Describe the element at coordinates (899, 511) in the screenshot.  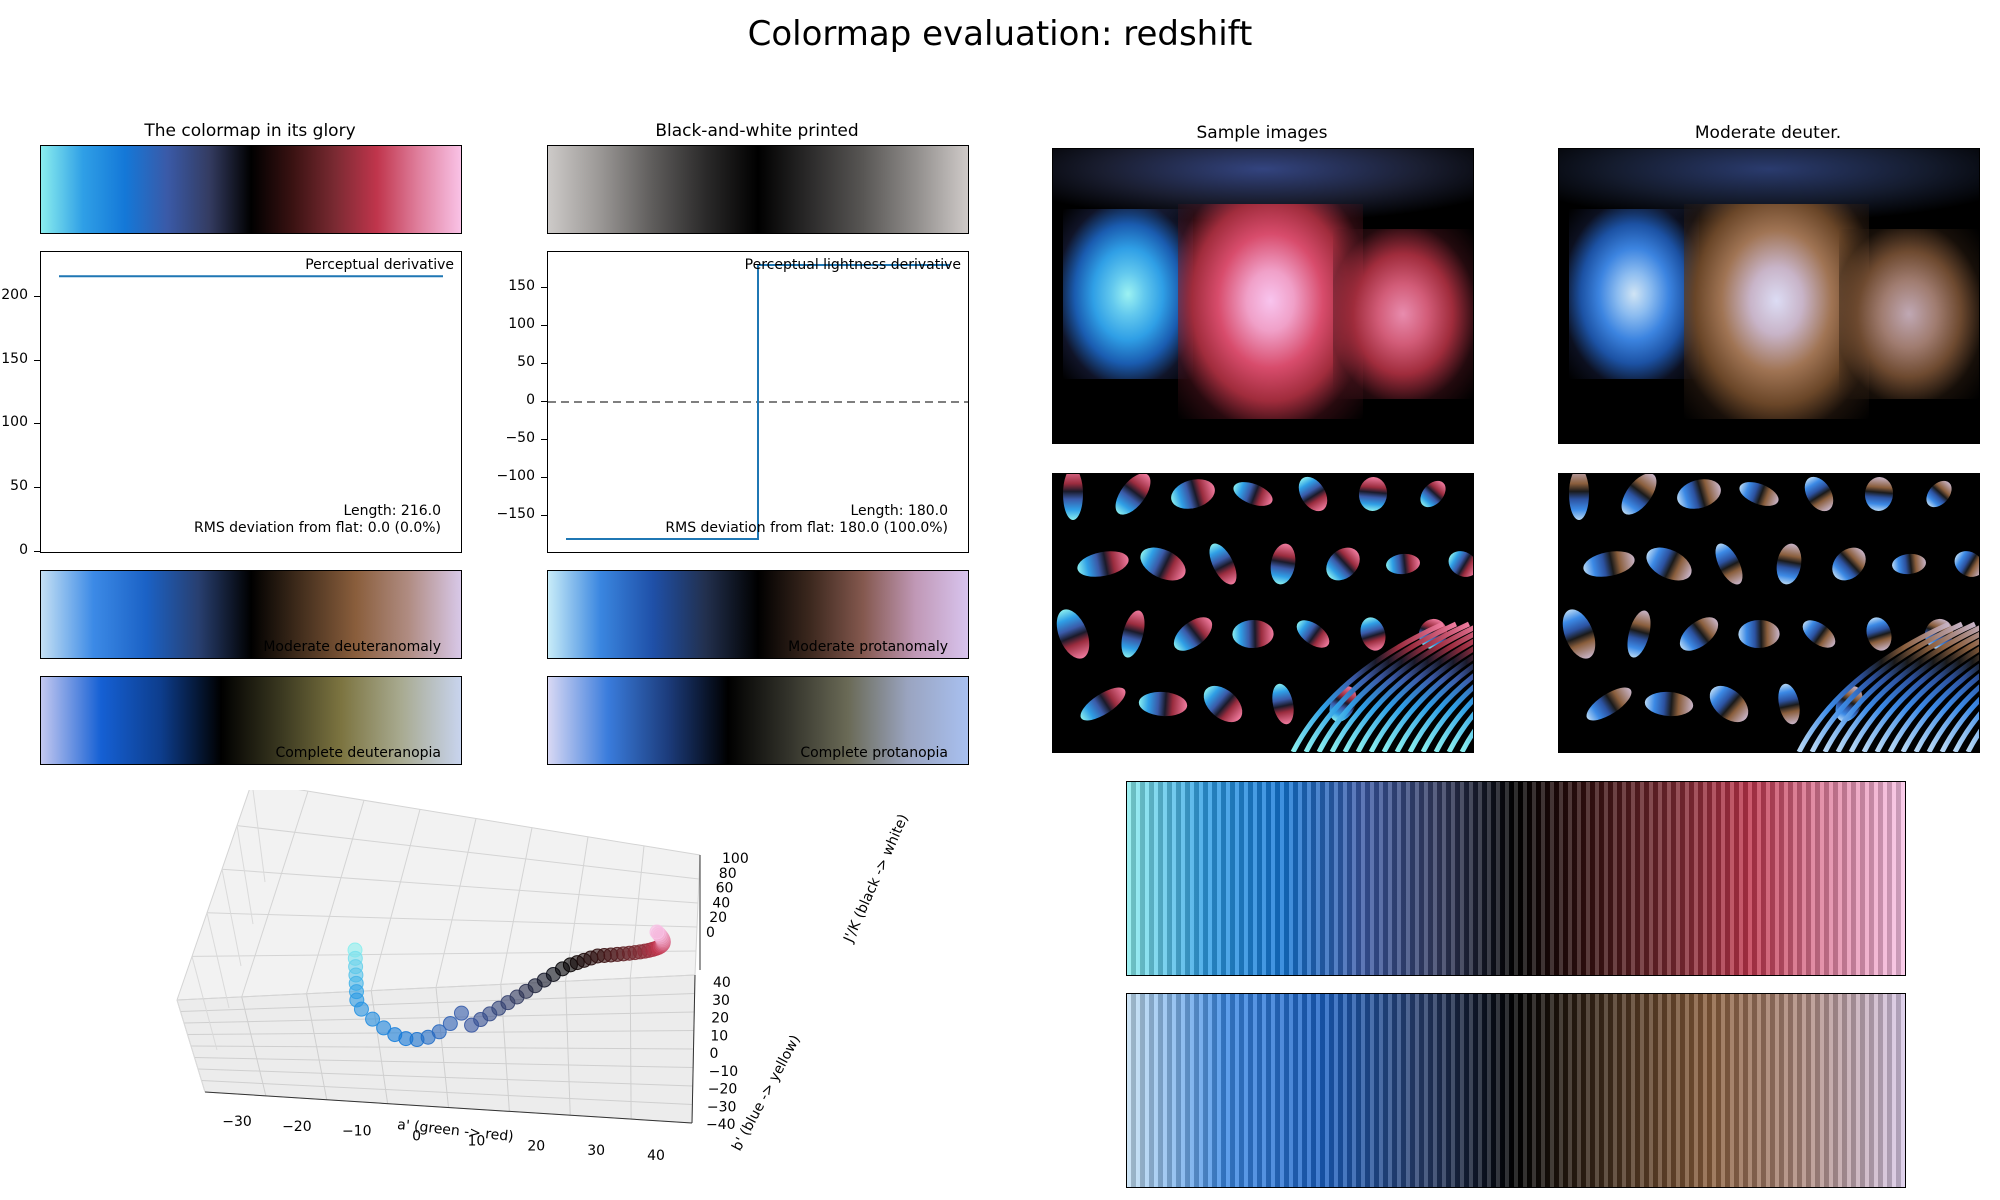
I see `length-annotation-2: Length: 180.0` at that location.